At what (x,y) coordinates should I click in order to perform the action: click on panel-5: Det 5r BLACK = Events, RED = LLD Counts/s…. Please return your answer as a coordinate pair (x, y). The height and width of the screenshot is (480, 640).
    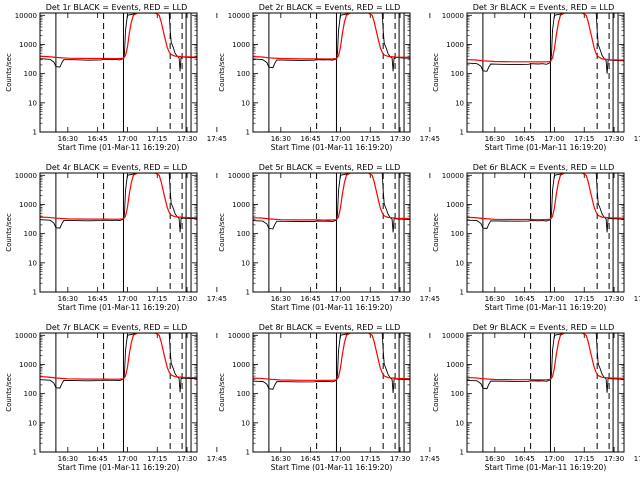
    Looking at the image, I should click on (329, 237).